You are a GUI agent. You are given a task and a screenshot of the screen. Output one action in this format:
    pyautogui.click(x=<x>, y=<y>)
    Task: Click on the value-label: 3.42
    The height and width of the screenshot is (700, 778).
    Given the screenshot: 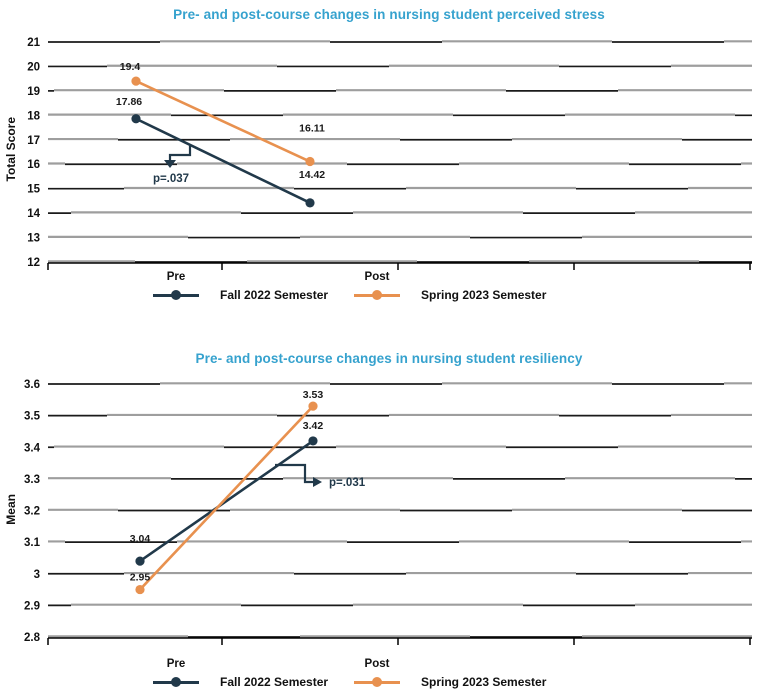 What is the action you would take?
    pyautogui.click(x=313, y=426)
    